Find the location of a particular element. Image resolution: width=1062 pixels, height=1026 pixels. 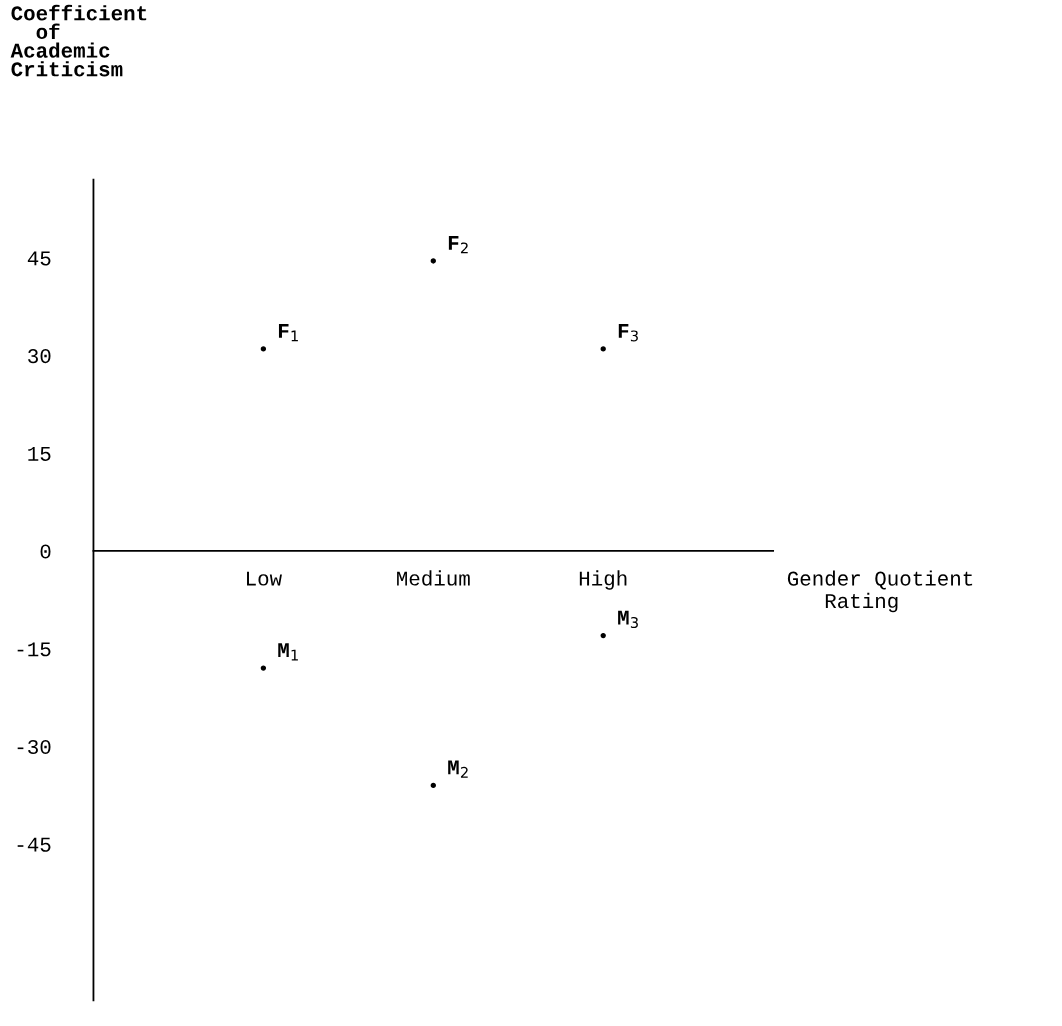

y-tick-label: 15 is located at coordinates (39, 453).